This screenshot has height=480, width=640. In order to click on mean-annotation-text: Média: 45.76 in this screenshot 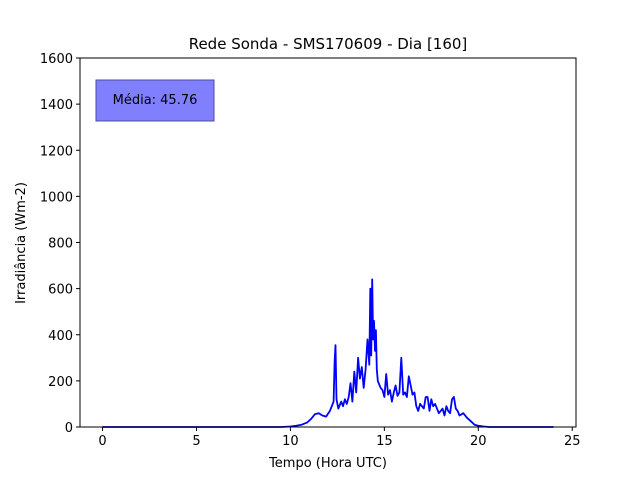, I will do `click(155, 100)`.